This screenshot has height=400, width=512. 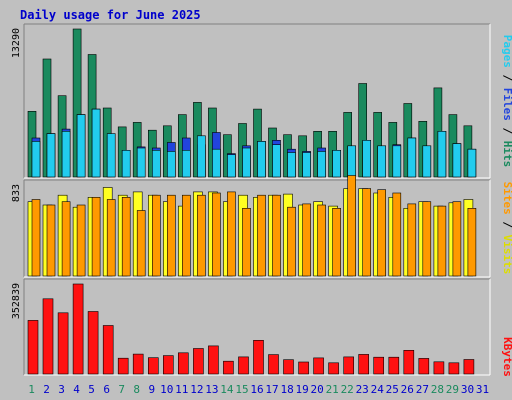 I want to click on legend-label-part: KBytes, so click(x=506, y=357).